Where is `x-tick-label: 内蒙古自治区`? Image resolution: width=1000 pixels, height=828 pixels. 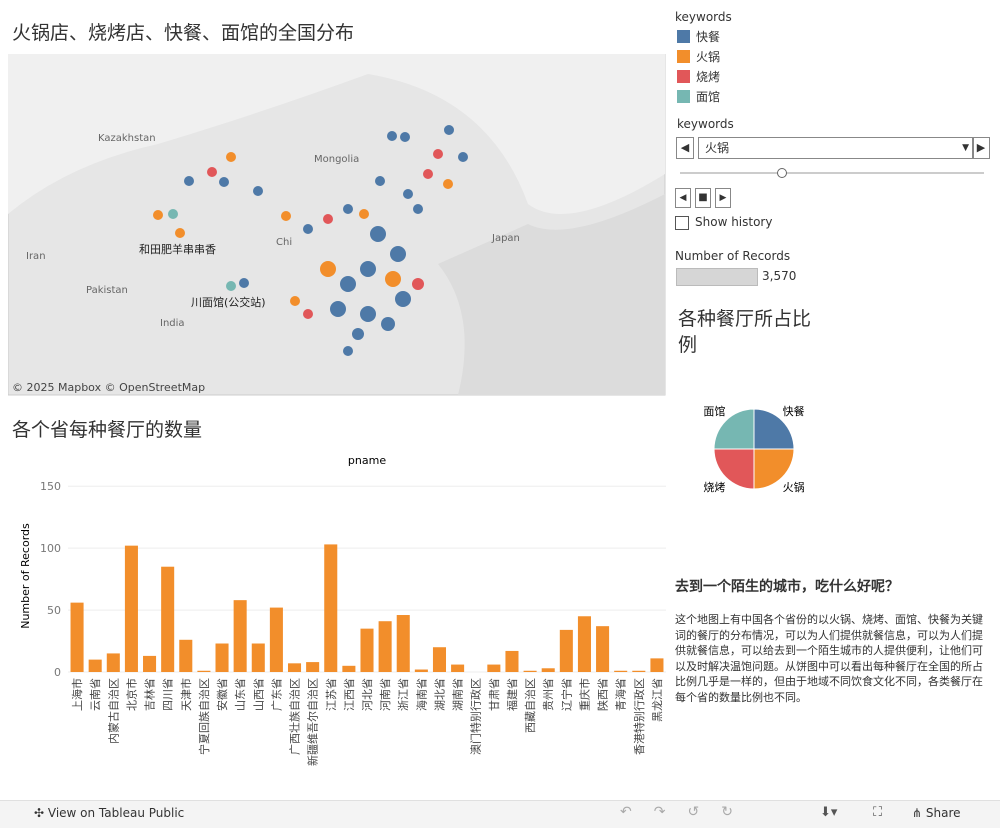 x-tick-label: 内蒙古自治区 is located at coordinates (113, 711).